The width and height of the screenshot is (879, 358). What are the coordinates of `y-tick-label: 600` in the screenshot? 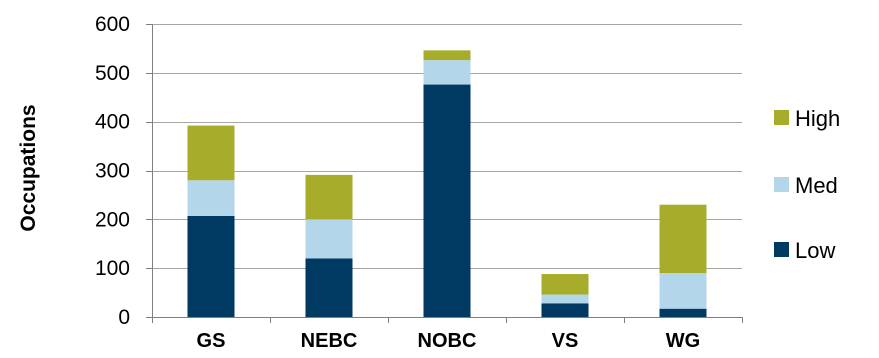 It's located at (112, 24).